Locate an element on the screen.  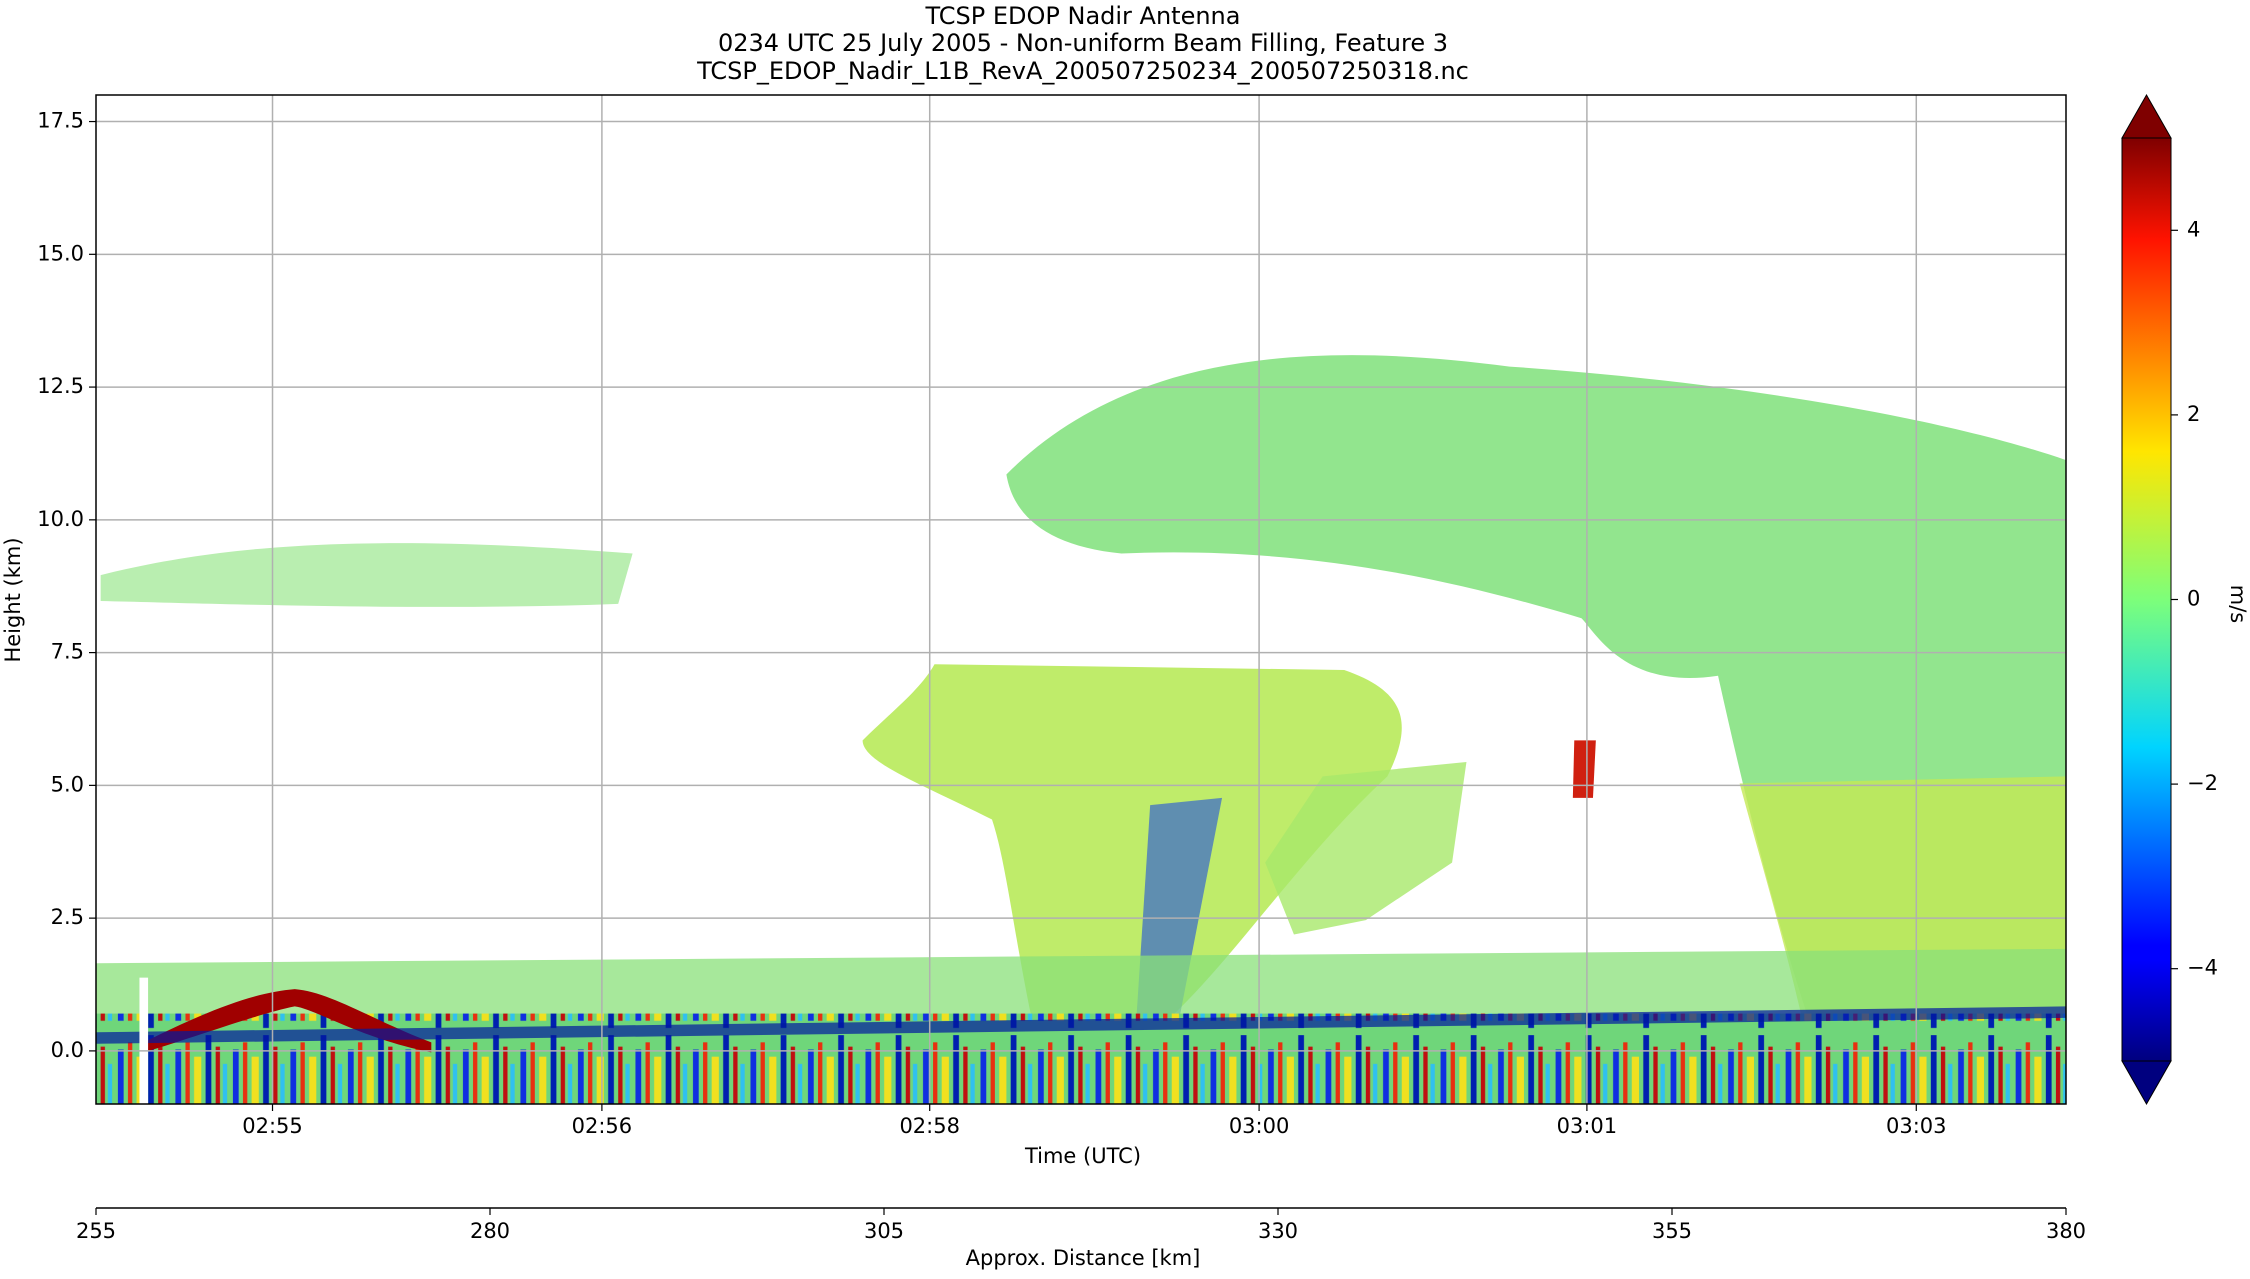
y-axis-label: Height (km) is located at coordinates (13, 599).